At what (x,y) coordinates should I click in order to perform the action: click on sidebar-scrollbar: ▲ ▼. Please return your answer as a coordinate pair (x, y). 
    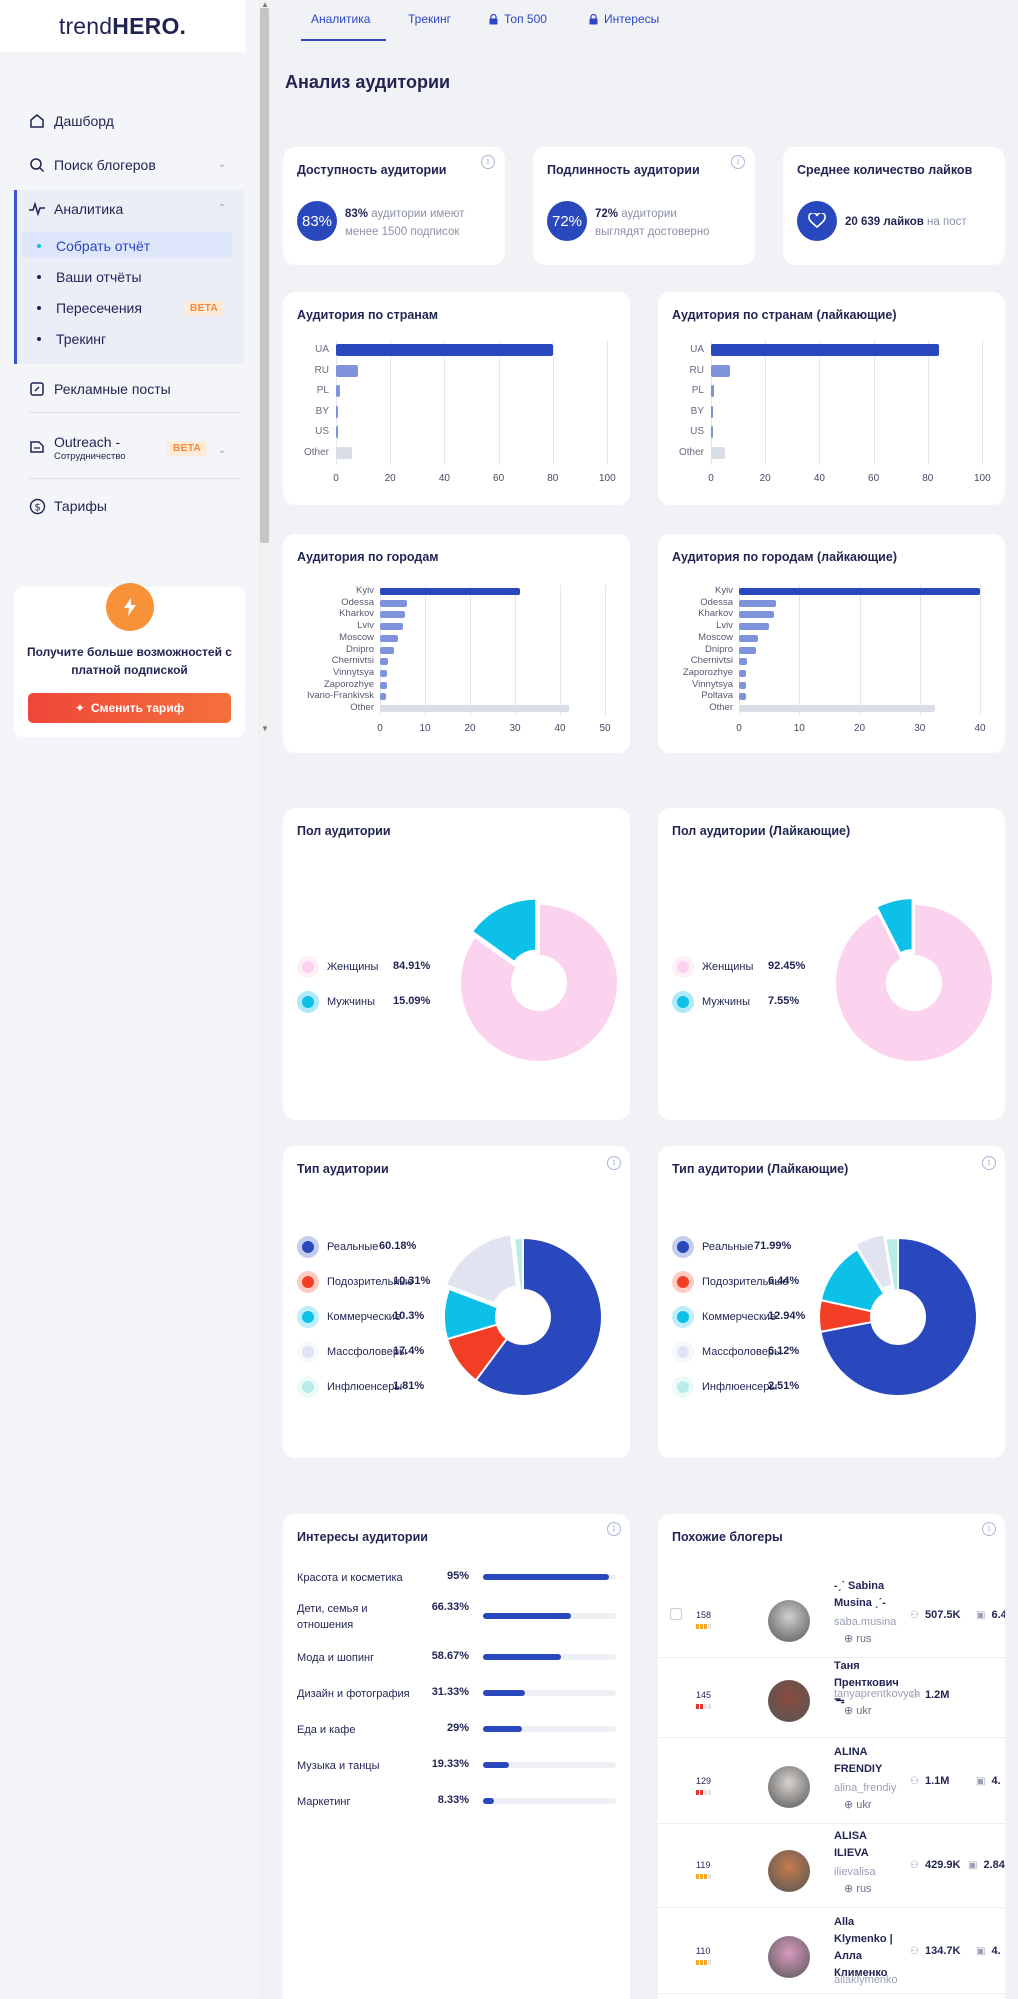
    Looking at the image, I should click on (264, 367).